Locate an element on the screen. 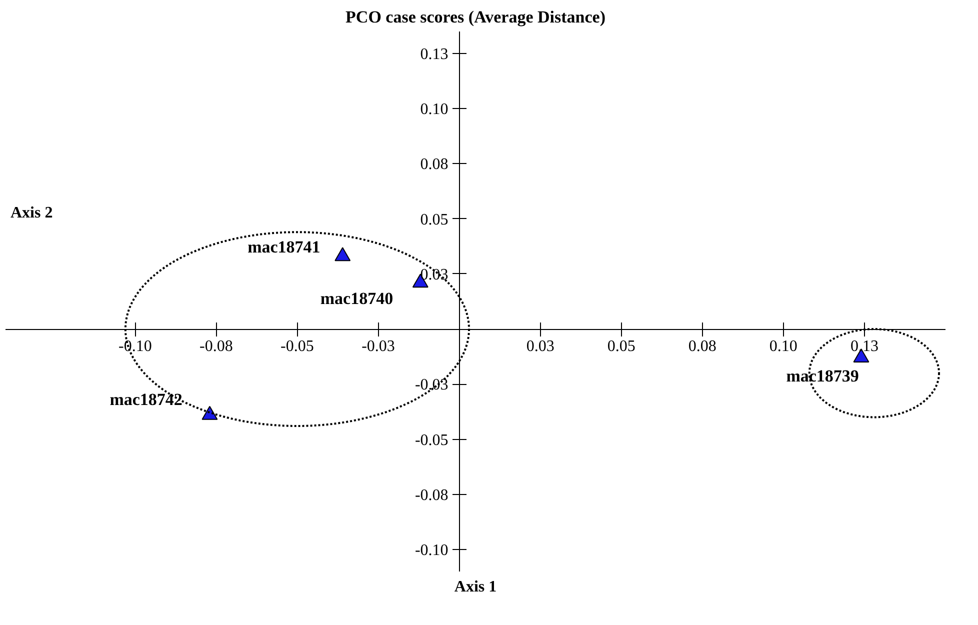 Image resolution: width=978 pixels, height=625 pixels. y-tick-label: 0.08 is located at coordinates (434, 165).